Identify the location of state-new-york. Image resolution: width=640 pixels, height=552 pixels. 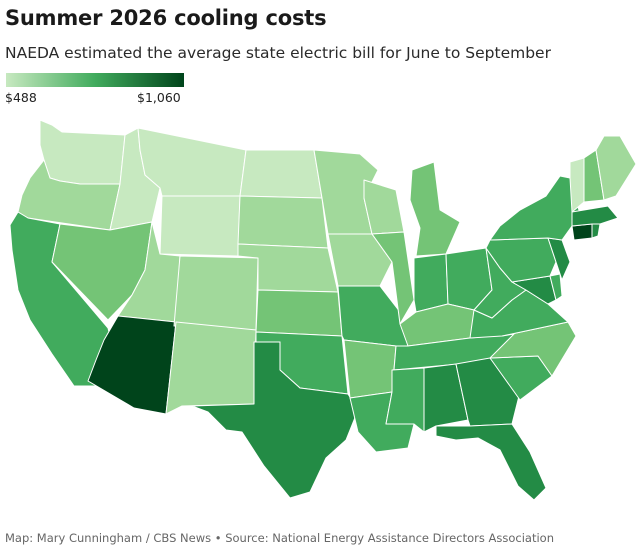
(535, 208).